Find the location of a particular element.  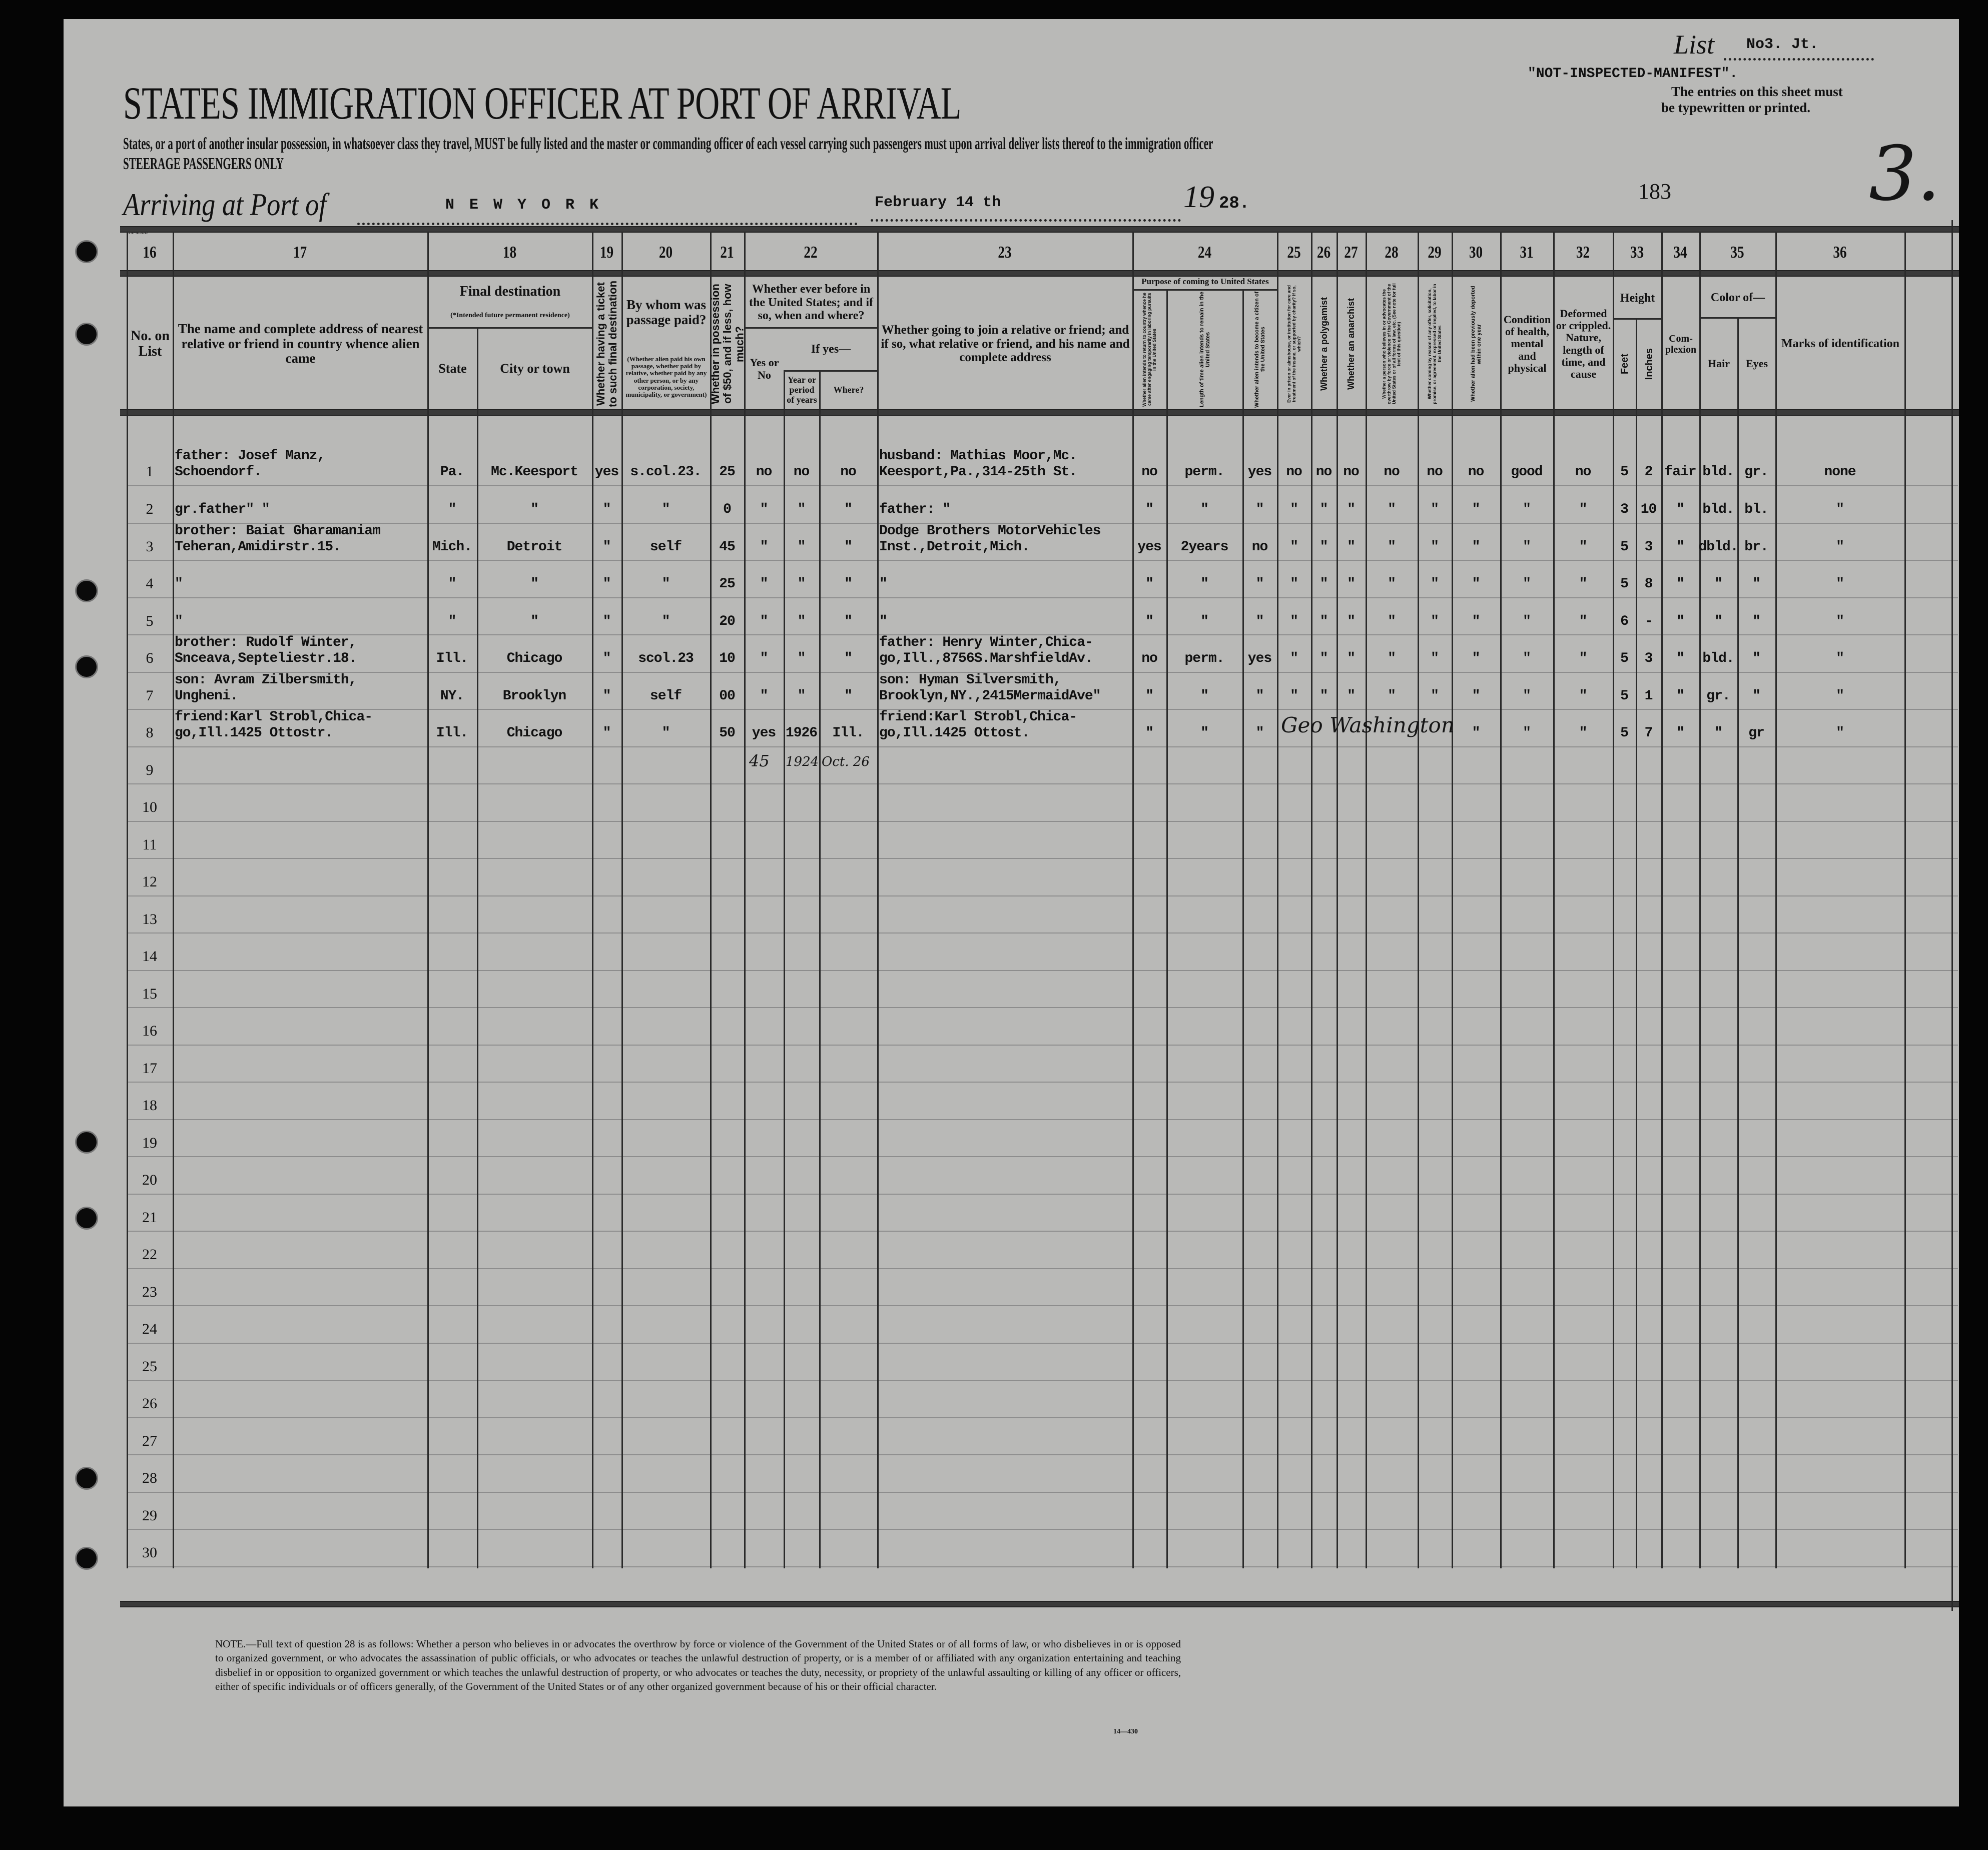

steerage-label: STEERAGE PASSENGERS ONLY is located at coordinates (204, 164).